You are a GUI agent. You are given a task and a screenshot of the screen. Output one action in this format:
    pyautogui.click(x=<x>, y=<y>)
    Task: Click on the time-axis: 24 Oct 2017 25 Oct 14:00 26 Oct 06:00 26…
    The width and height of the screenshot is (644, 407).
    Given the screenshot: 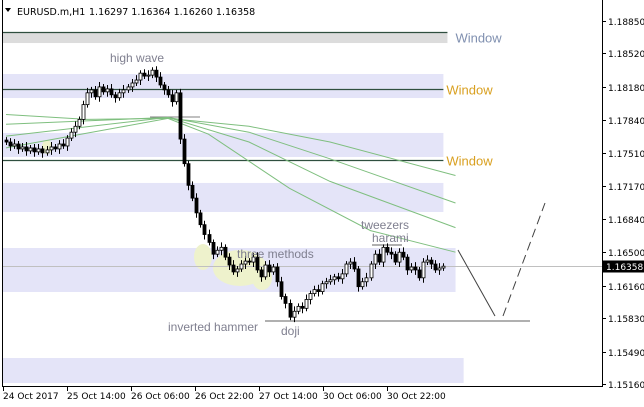 What is the action you would take?
    pyautogui.click(x=224, y=394)
    